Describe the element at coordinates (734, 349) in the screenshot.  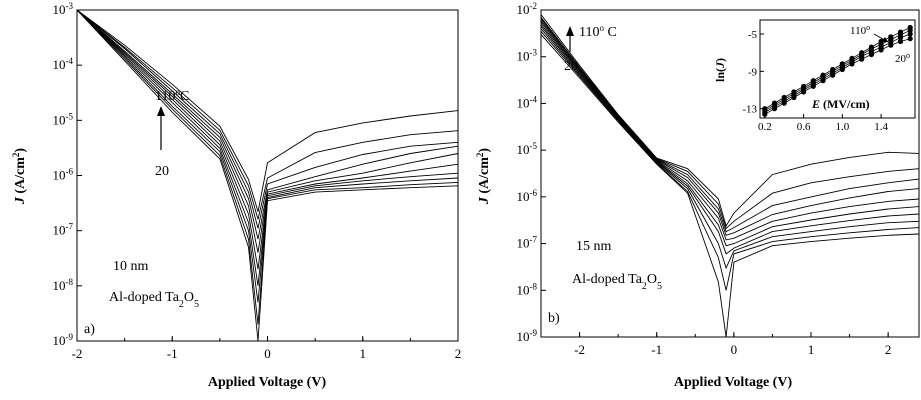
I see `b-x-tick-label: 0` at that location.